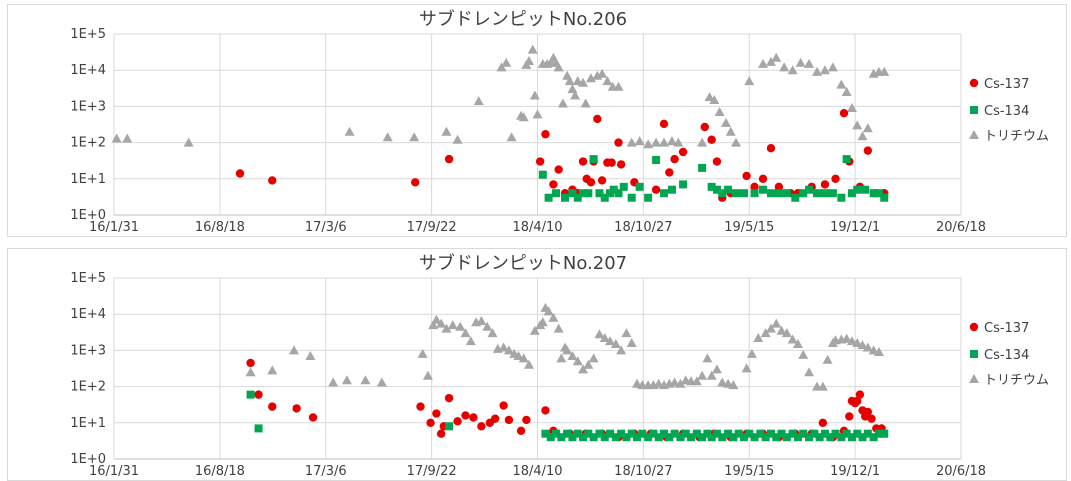 The image size is (1071, 481). What do you see at coordinates (326, 227) in the screenshot?
I see `x-tick-label: 17/3/6` at bounding box center [326, 227].